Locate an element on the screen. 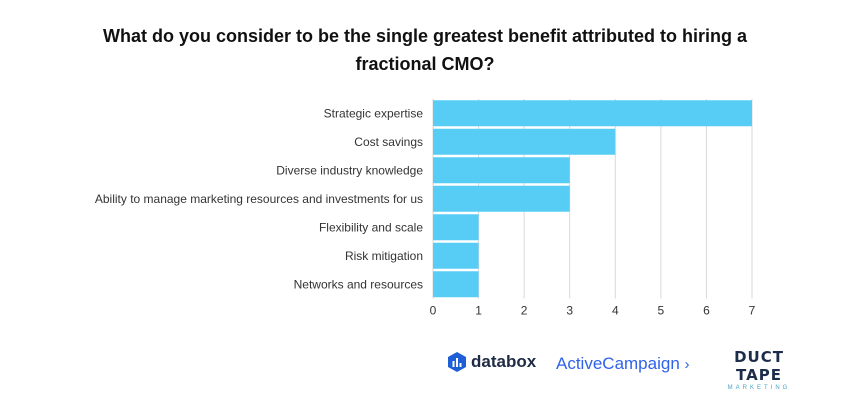 The width and height of the screenshot is (850, 400). category-label: Networks and resources is located at coordinates (358, 284).